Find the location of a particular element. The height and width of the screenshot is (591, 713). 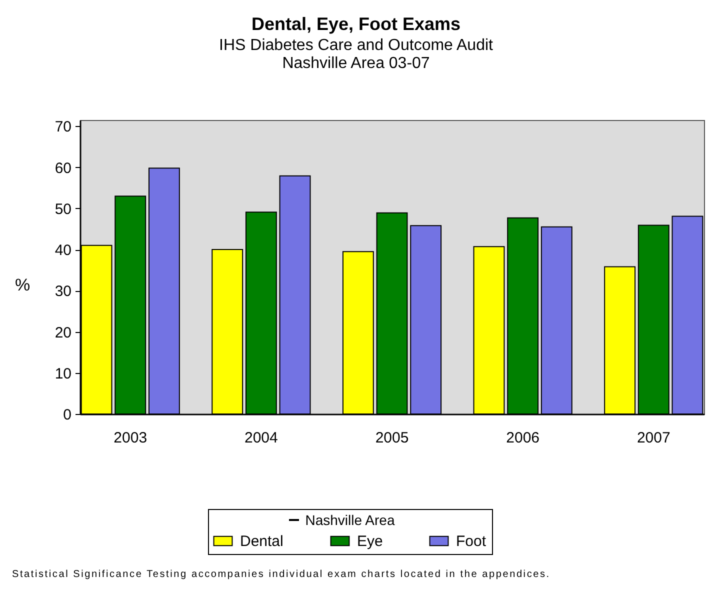

y-axis-title: % is located at coordinates (22, 285).